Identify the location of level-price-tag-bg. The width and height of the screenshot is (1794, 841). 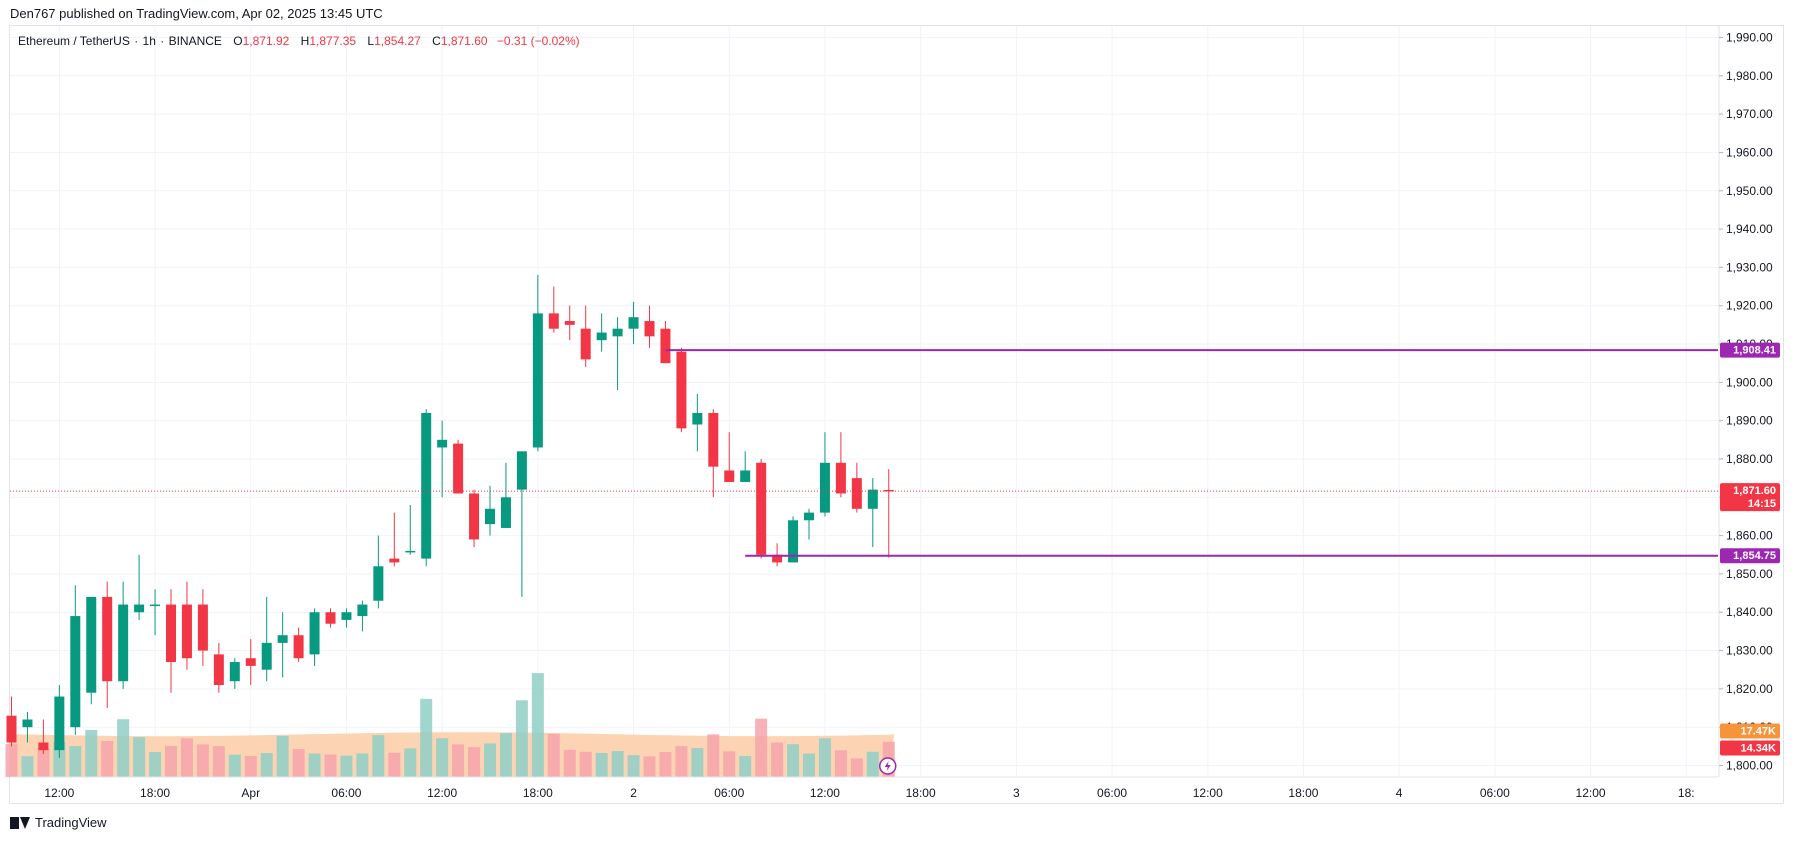
(1750, 350).